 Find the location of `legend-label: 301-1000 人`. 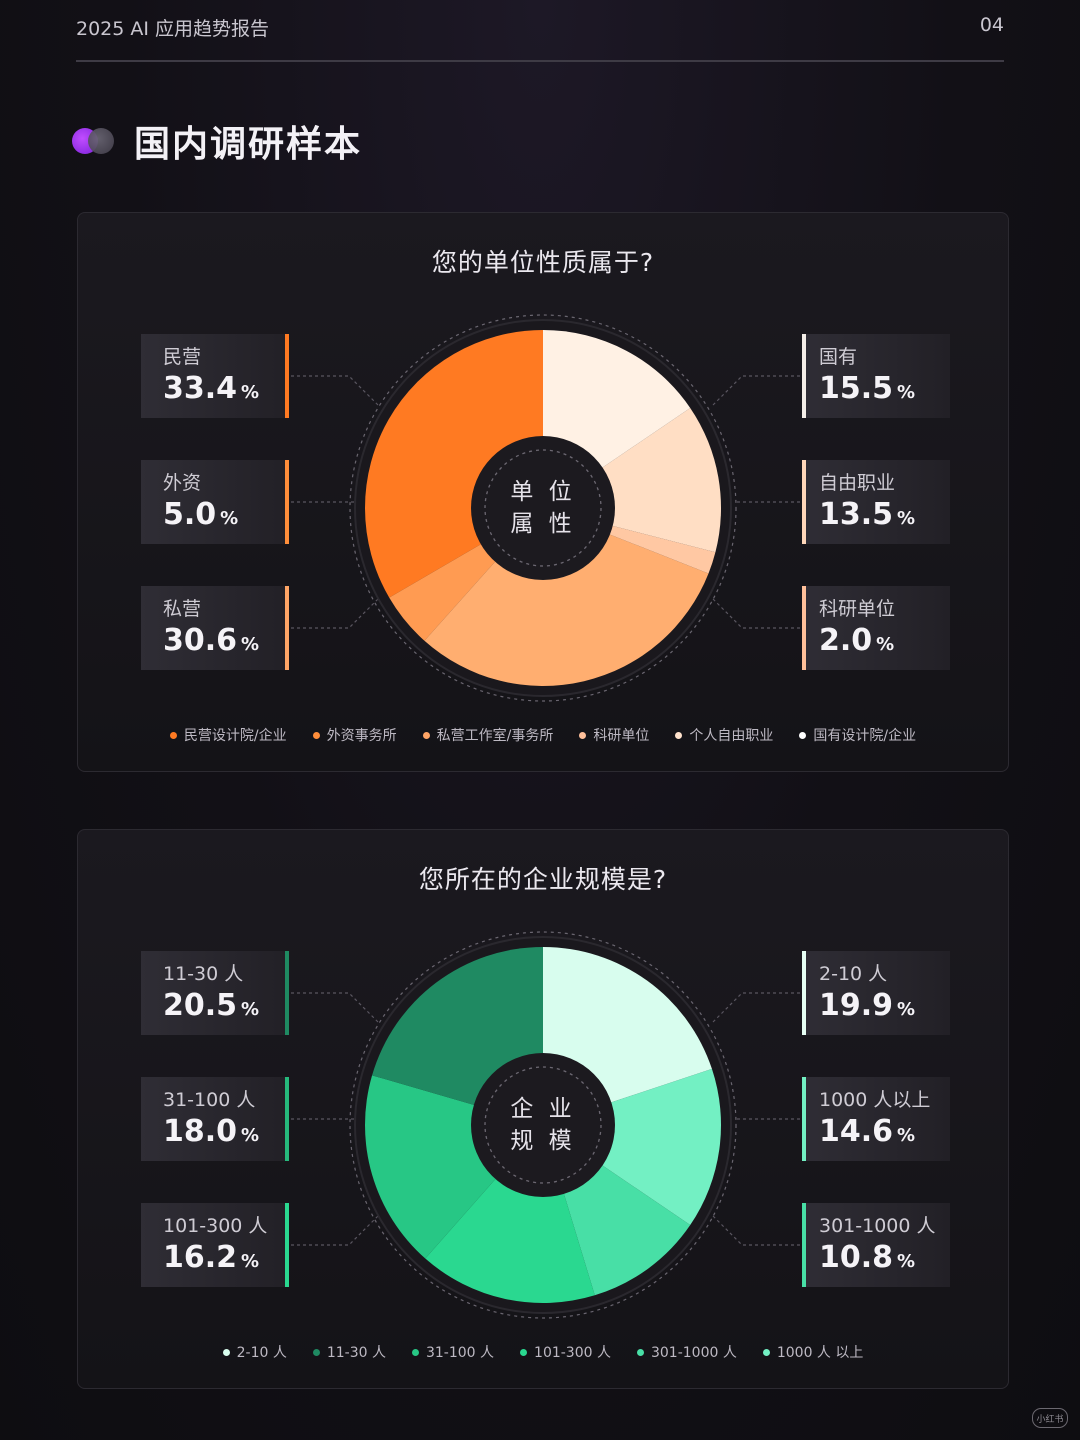

legend-label: 301-1000 人 is located at coordinates (693, 1353).